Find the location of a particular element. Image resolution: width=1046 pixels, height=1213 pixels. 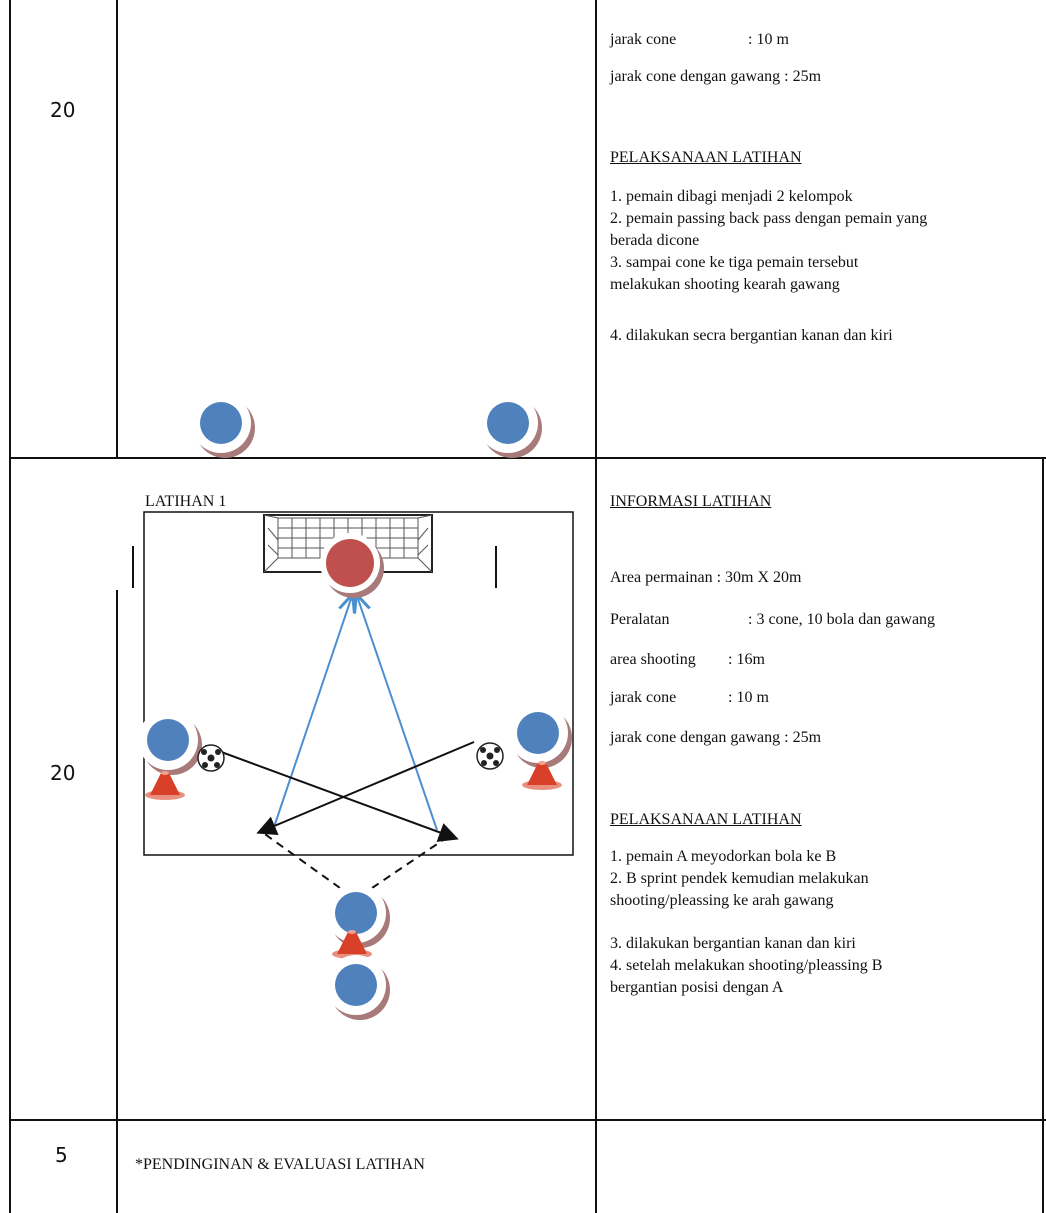

info: Peralatan is located at coordinates (640, 619).